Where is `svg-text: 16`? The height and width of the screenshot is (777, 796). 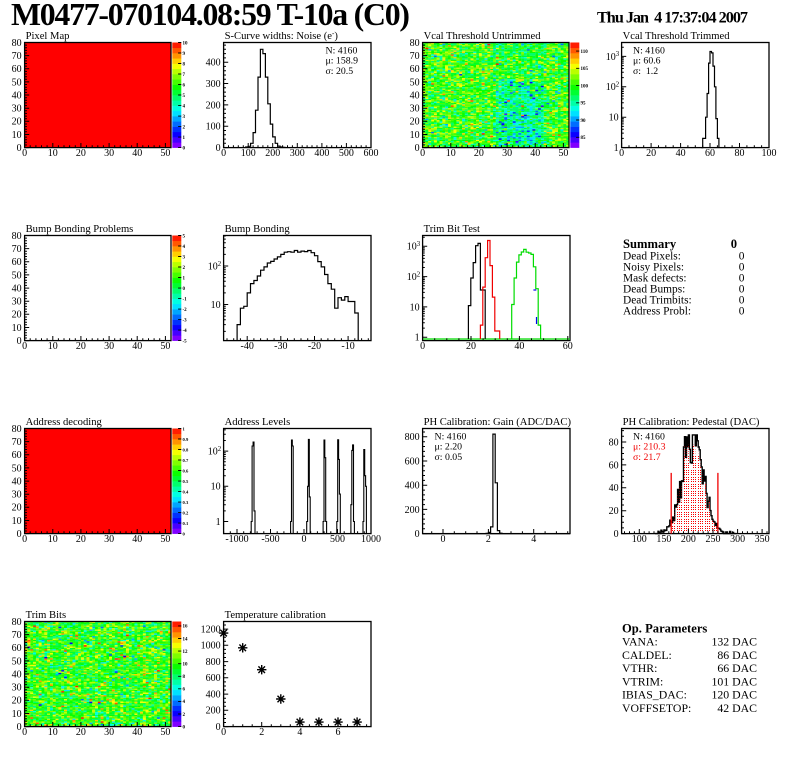 svg-text: 16 is located at coordinates (186, 627).